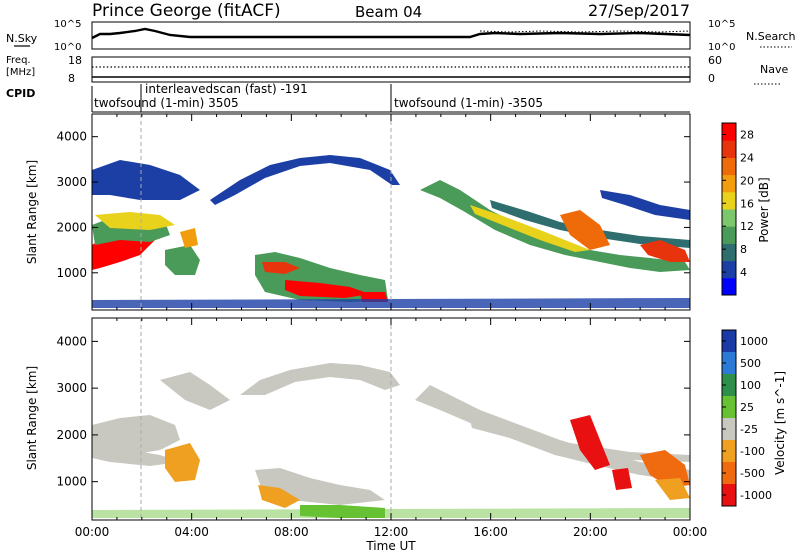  What do you see at coordinates (75, 60) in the screenshot?
I see `freq-tick-top: 18` at bounding box center [75, 60].